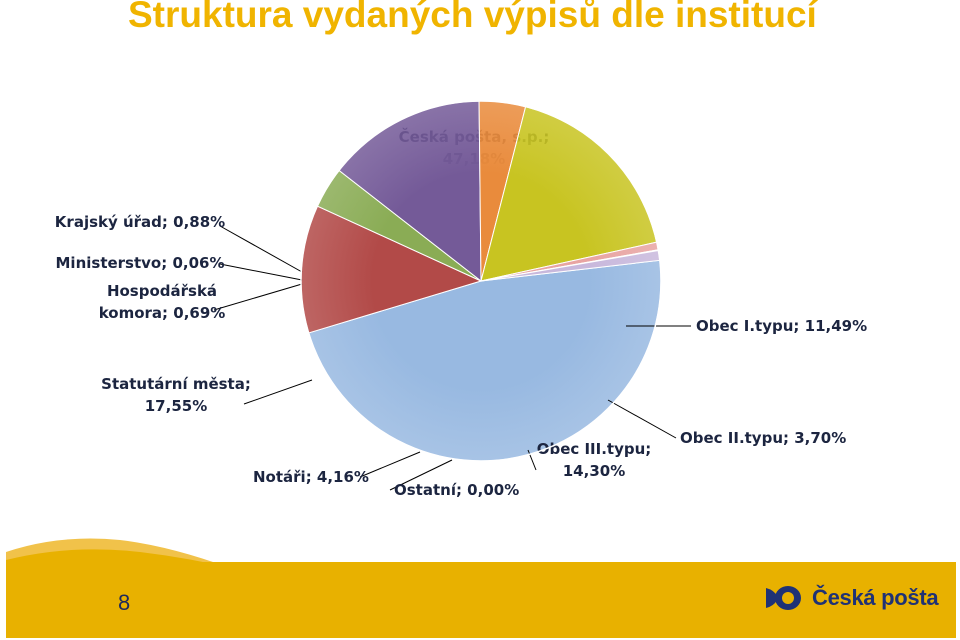 The width and height of the screenshot is (960, 640). What do you see at coordinates (176, 395) in the screenshot?
I see `slice-label: Statutární města; 17,55%` at bounding box center [176, 395].